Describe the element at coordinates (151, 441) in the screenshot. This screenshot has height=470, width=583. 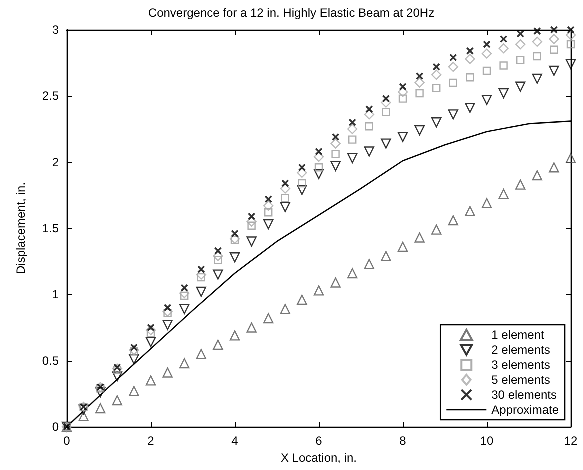
I see `x-tick-label: 2` at that location.